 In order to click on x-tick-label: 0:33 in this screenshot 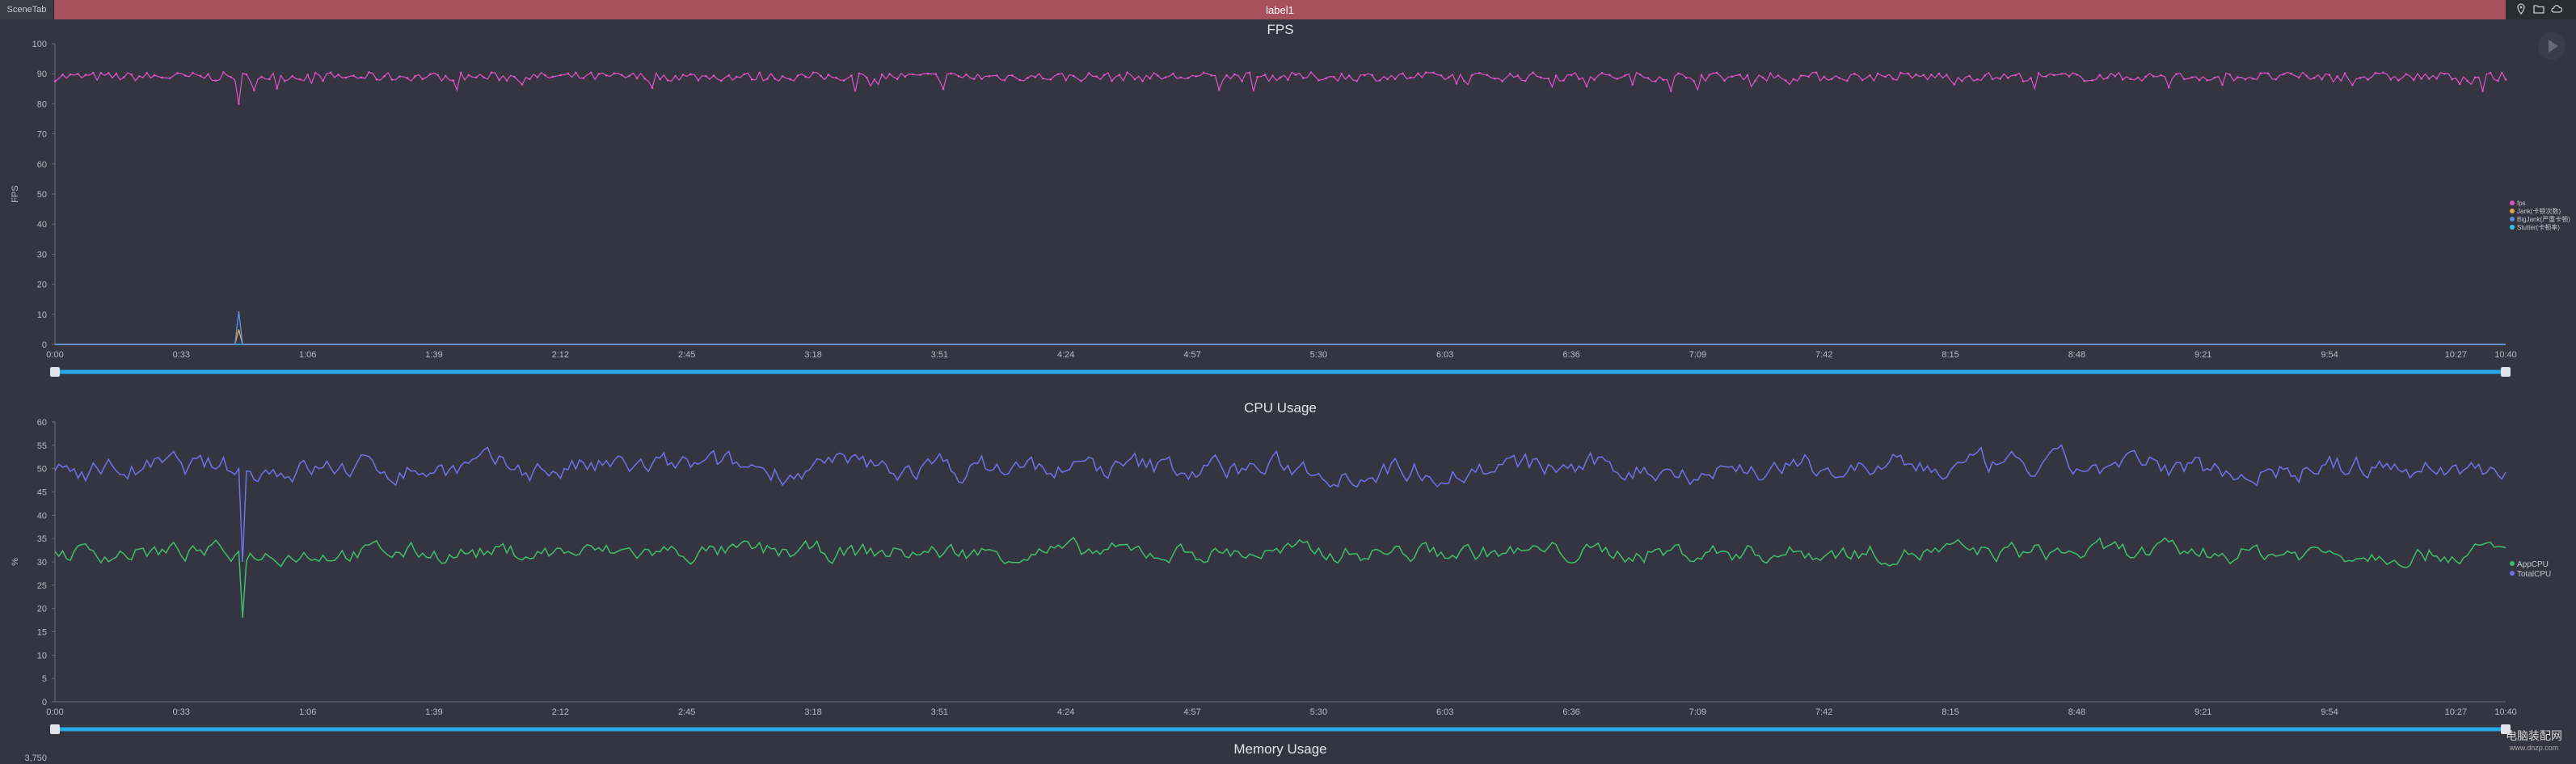, I will do `click(181, 712)`.